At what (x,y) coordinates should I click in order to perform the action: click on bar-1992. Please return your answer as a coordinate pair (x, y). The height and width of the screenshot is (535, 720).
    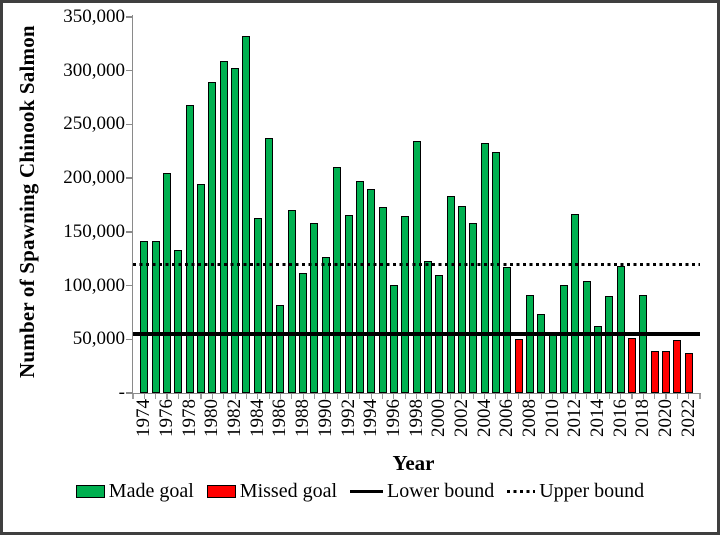
    Looking at the image, I should click on (348, 303).